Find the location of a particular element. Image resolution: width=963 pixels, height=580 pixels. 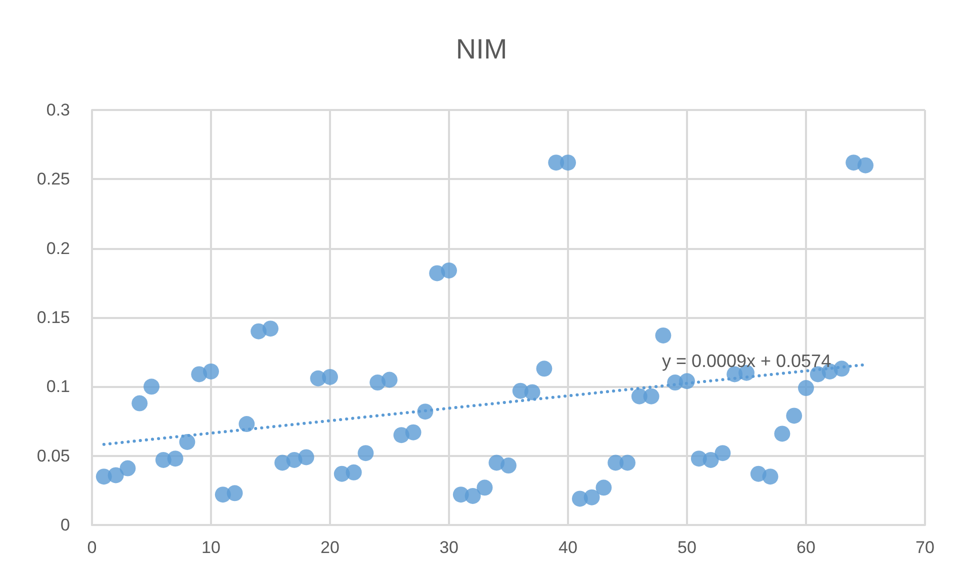

chart-title: NIM is located at coordinates (482, 49).